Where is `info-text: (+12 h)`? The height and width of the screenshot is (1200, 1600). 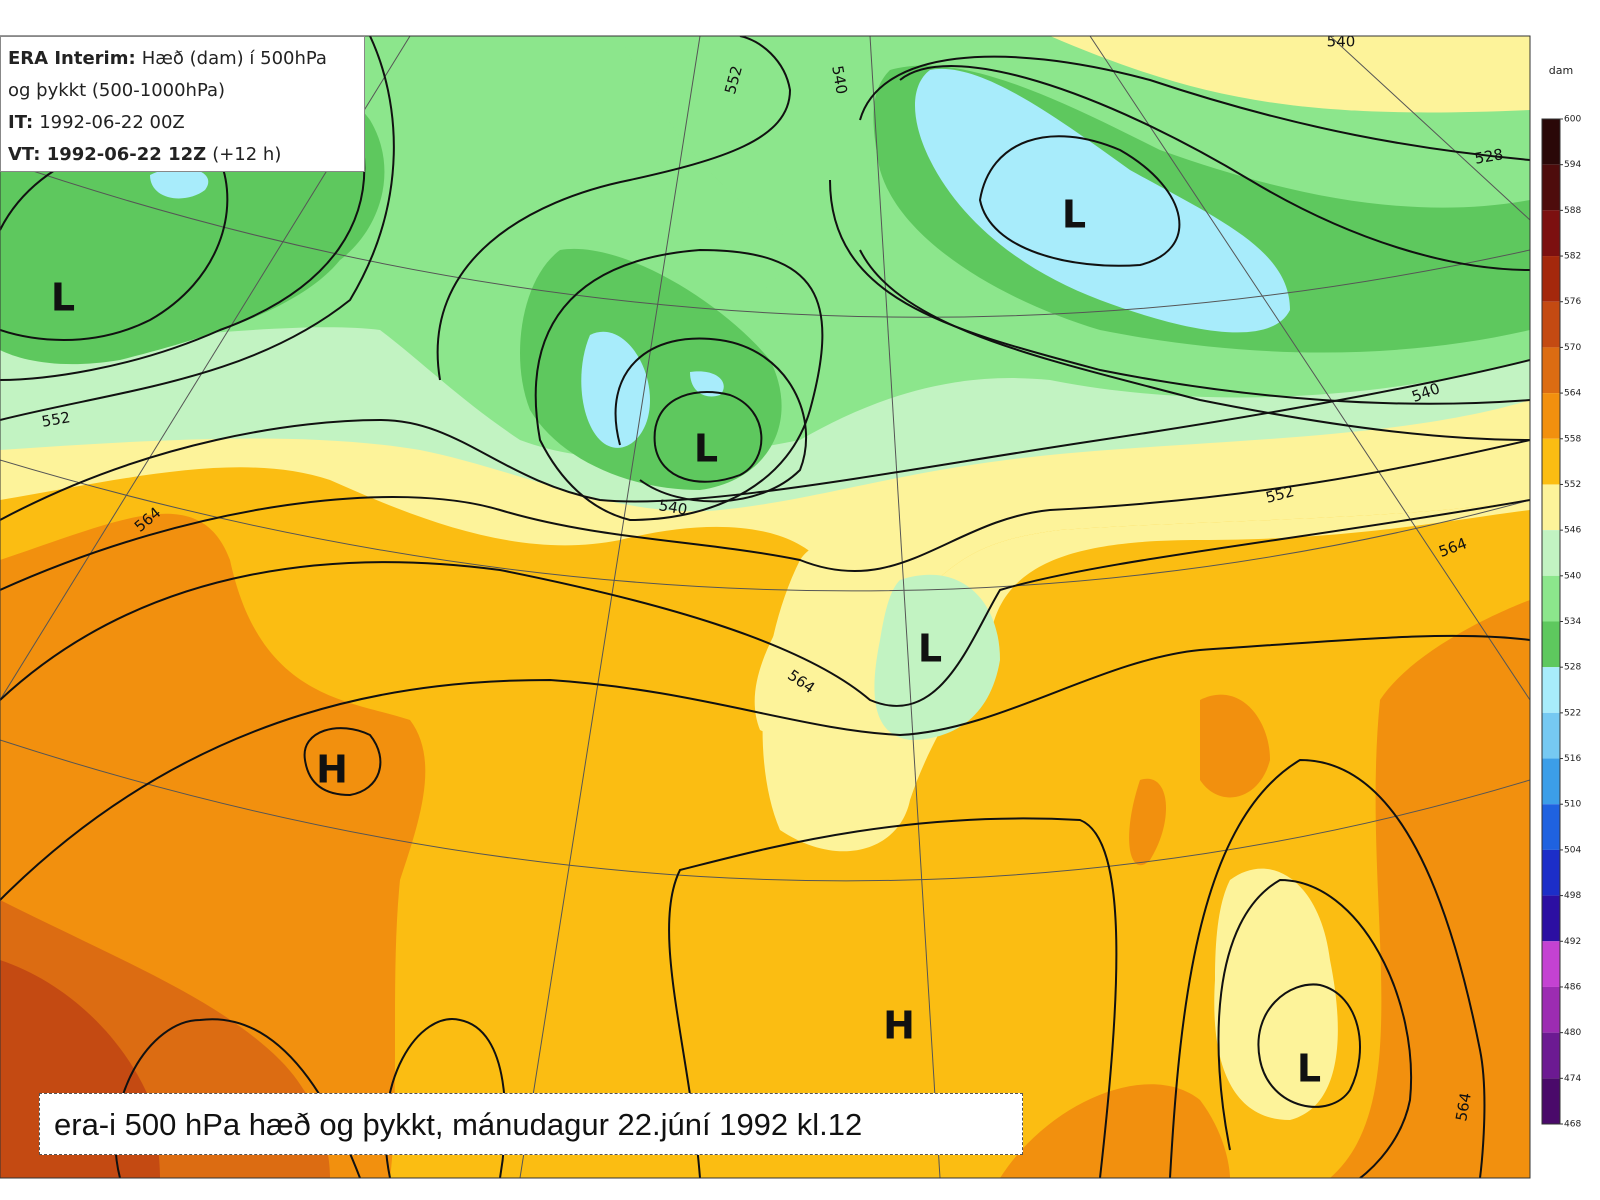 info-text: (+12 h) is located at coordinates (247, 154).